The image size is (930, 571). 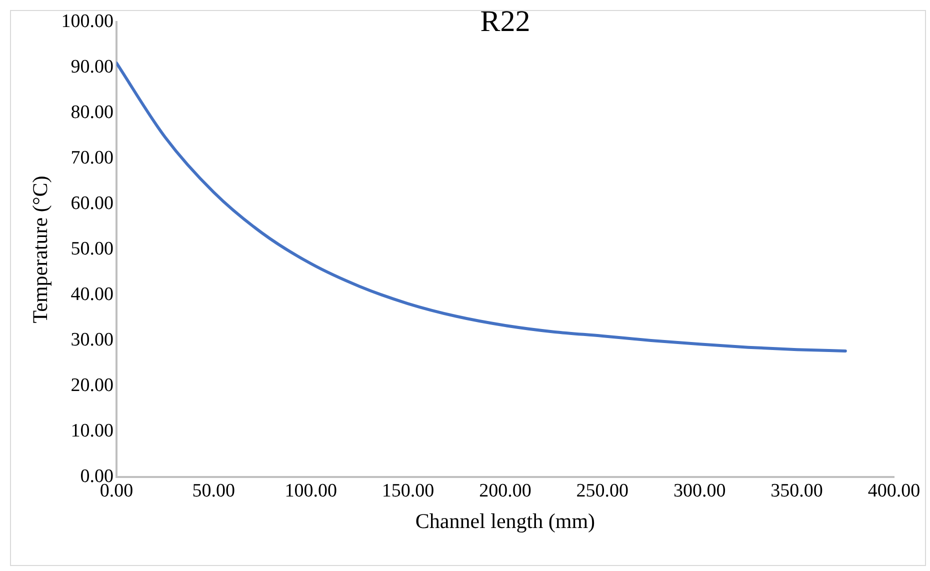 I want to click on x-tick-label: 100.00, so click(x=310, y=491).